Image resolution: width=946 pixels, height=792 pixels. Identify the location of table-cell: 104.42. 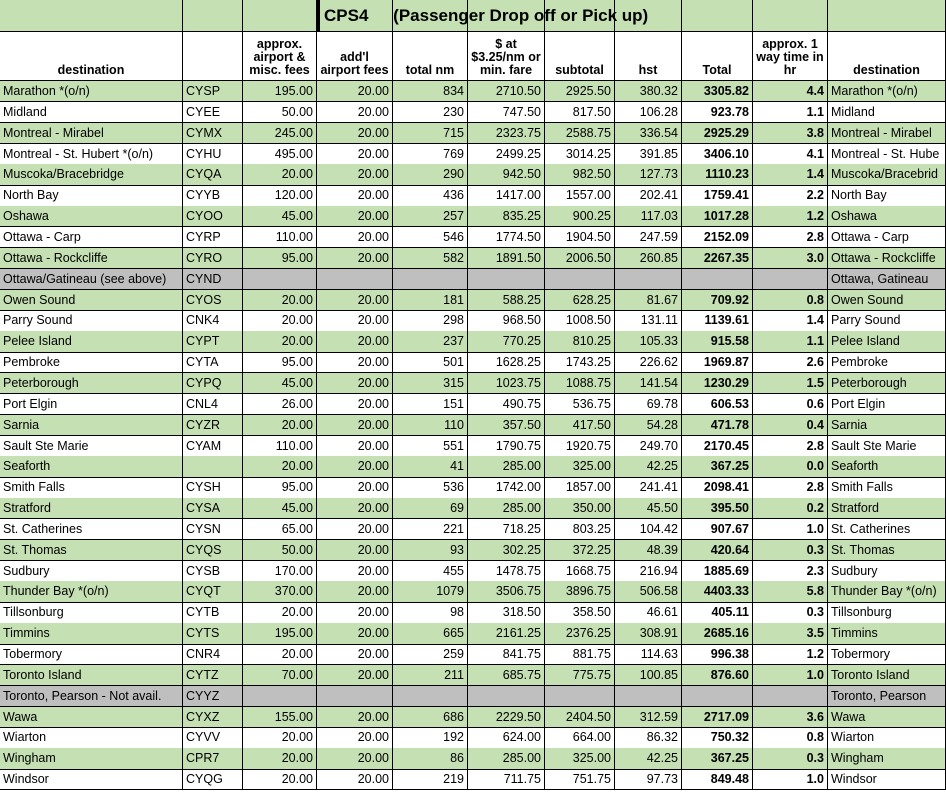
(648, 529).